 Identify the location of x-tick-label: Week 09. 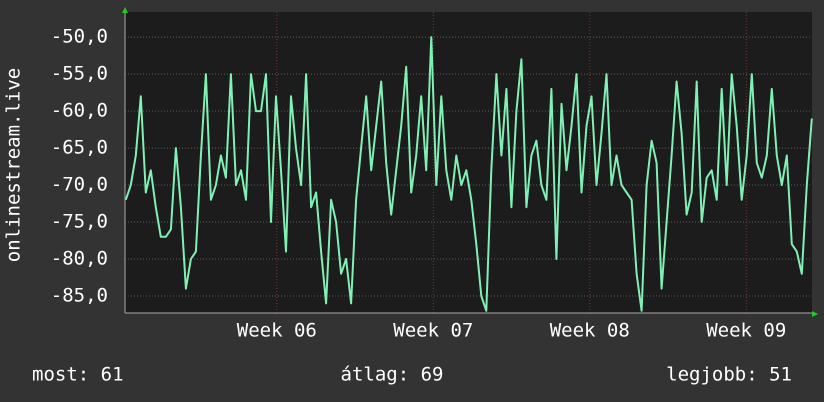
(746, 331).